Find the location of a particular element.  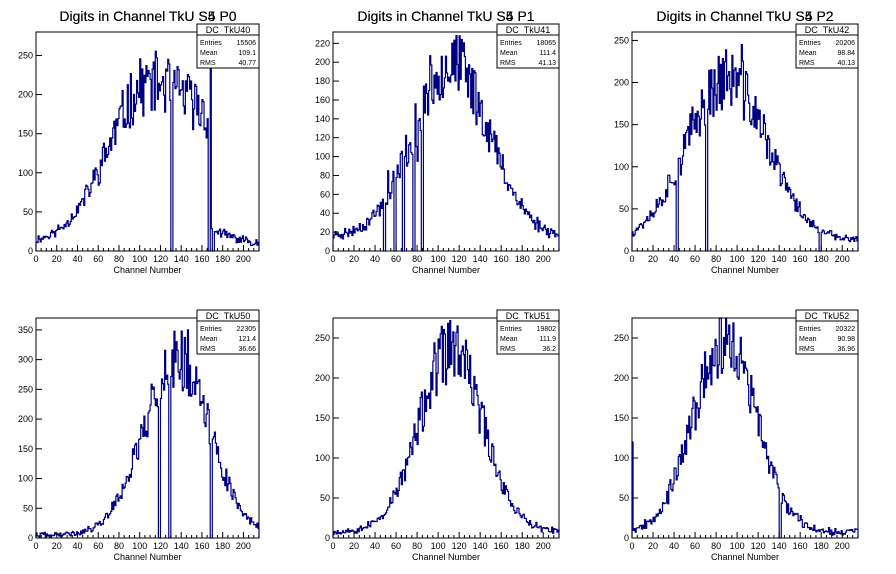

stats-box: DC_TkU51 Entries 19802 Mean 111.9 RMS 36.2 is located at coordinates (528, 332).